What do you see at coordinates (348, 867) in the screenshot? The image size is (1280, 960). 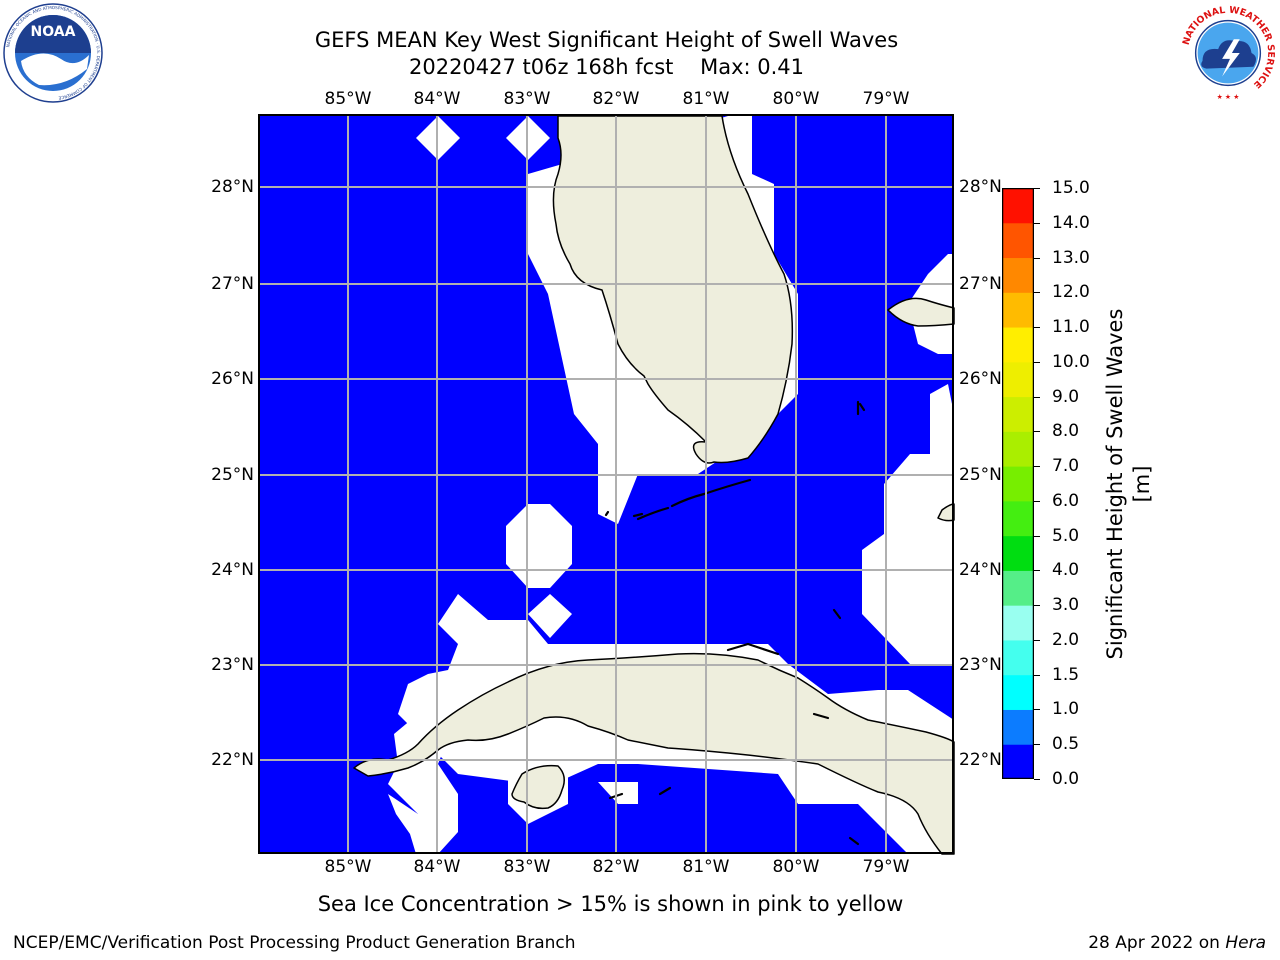 I see `lon-label-bottom: 85°W` at bounding box center [348, 867].